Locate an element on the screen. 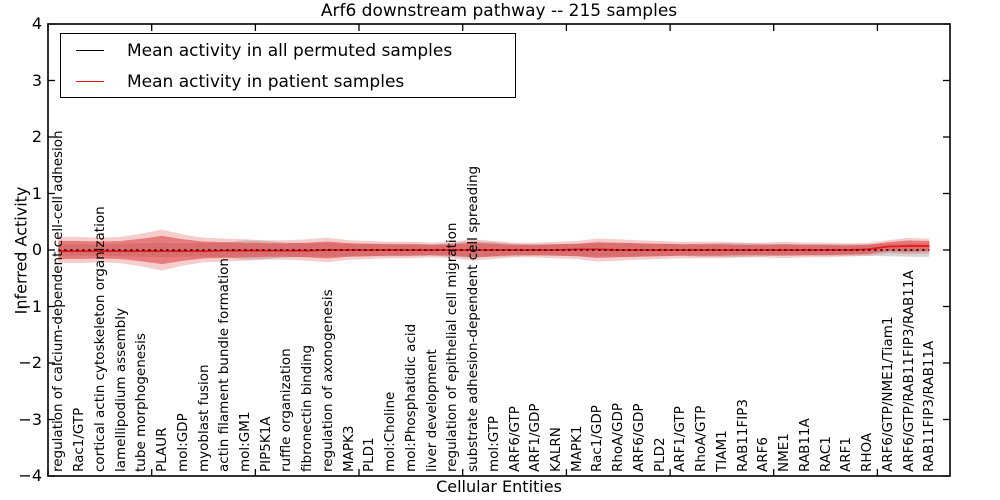 The height and width of the screenshot is (500, 1000). x-tick-label: Rac1/GTP is located at coordinates (79, 439).